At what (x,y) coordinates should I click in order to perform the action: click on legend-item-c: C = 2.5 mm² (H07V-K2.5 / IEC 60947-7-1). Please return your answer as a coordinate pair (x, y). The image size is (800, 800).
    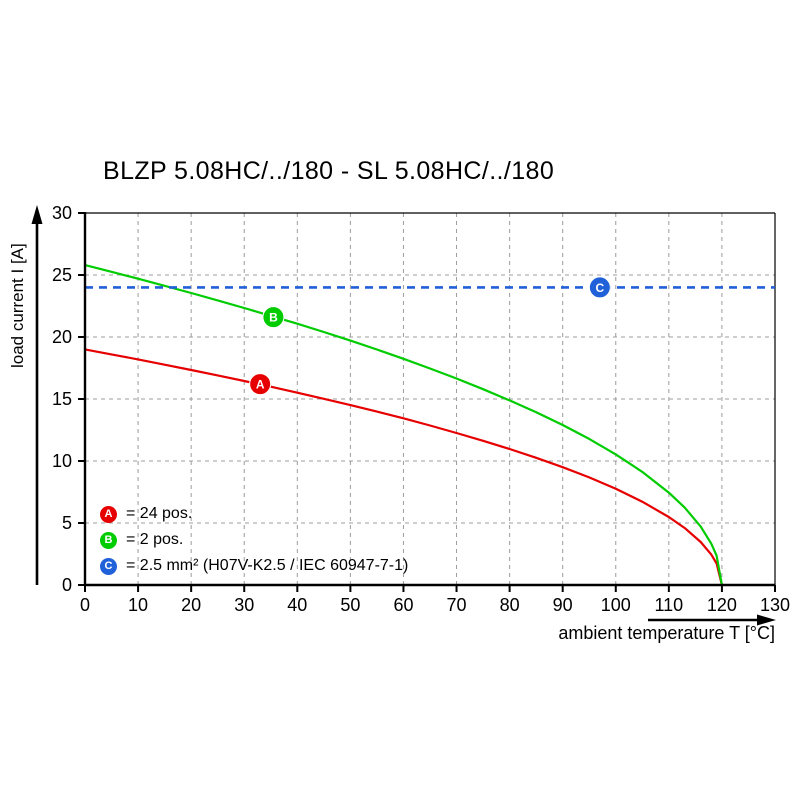
    Looking at the image, I should click on (254, 566).